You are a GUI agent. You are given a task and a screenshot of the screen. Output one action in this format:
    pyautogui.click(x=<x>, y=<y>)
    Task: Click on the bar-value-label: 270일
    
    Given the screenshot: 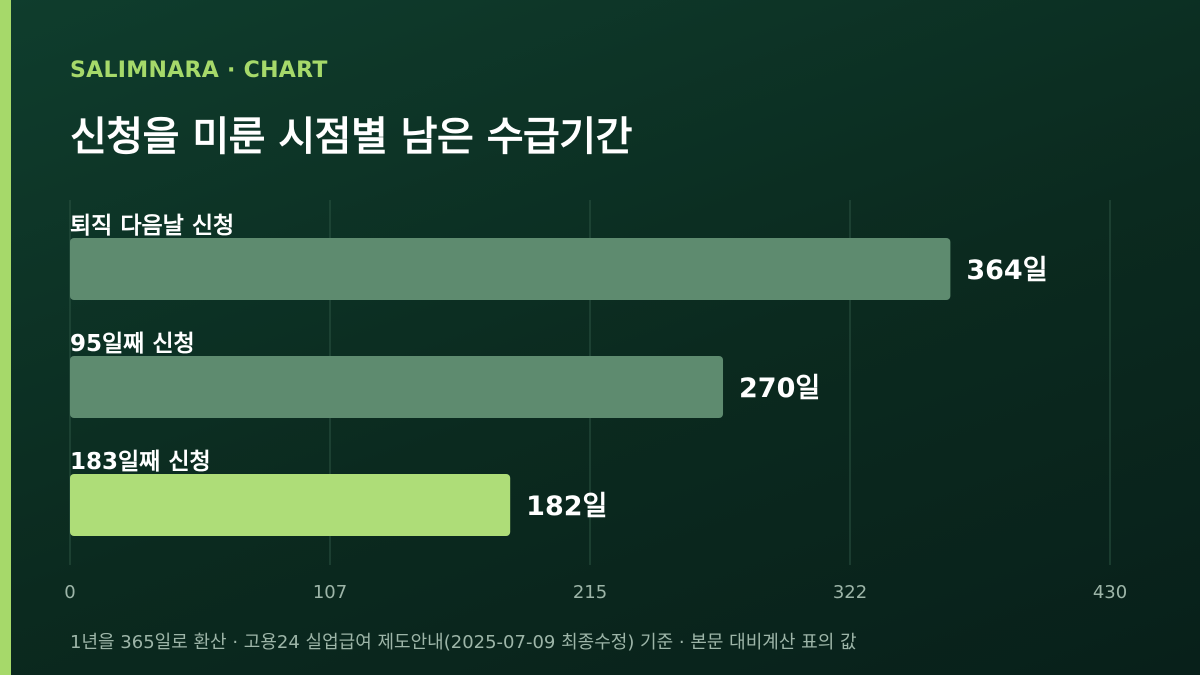 What is the action you would take?
    pyautogui.click(x=779, y=388)
    